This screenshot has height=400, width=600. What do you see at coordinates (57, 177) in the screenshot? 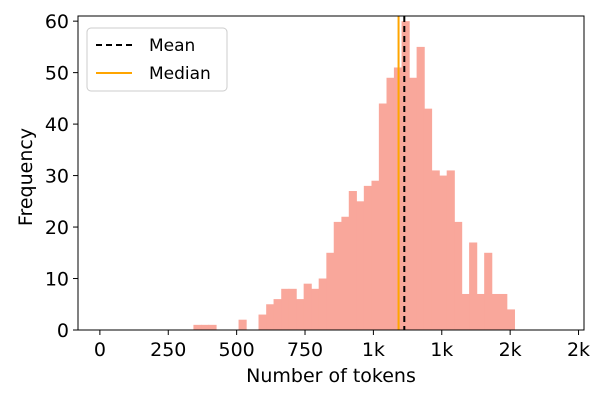
I see `y-tick-label-3: 30` at bounding box center [57, 177].